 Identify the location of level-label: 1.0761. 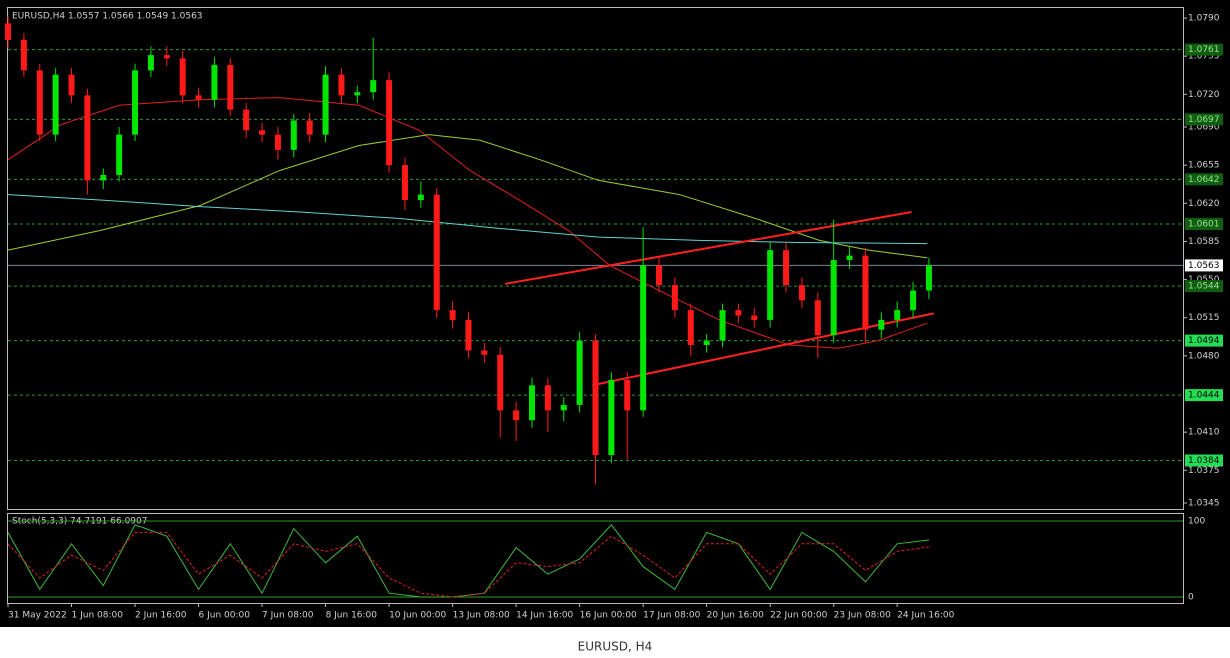
(1204, 50).